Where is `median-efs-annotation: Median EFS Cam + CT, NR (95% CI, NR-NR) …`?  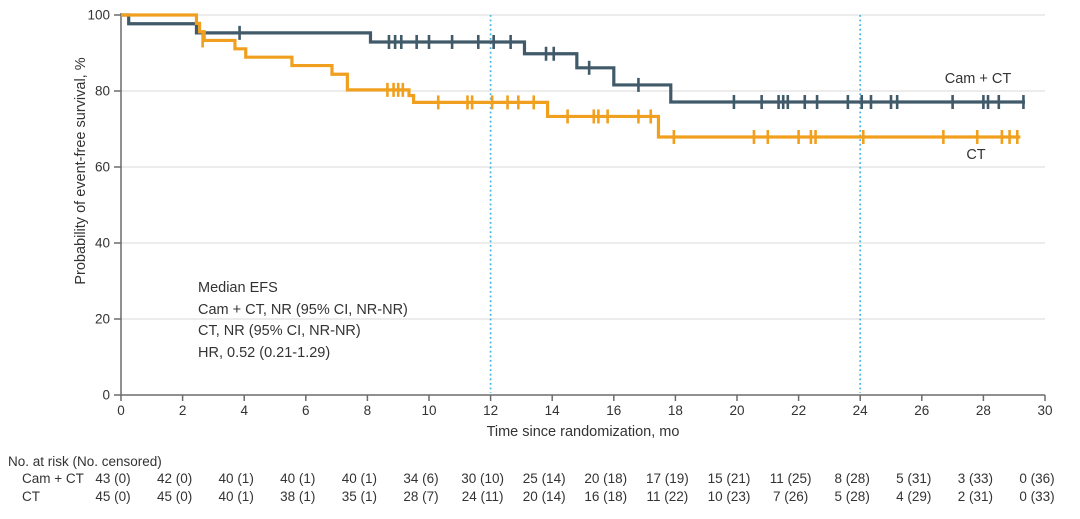
median-efs-annotation: Median EFS Cam + CT, NR (95% CI, NR-NR) … is located at coordinates (303, 321).